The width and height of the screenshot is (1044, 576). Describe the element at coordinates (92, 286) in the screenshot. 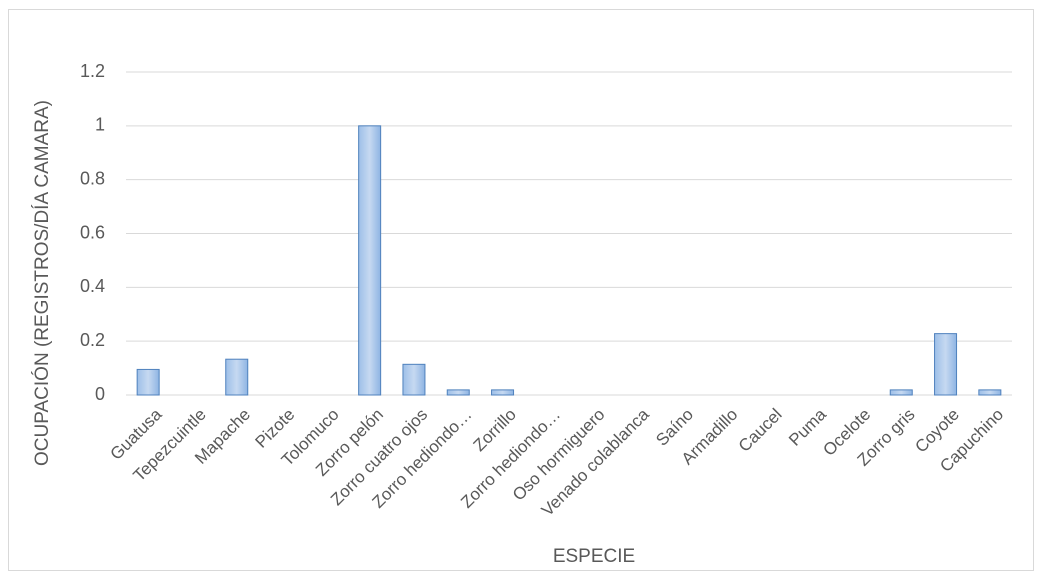

I see `y-tick-label: 0.4` at that location.